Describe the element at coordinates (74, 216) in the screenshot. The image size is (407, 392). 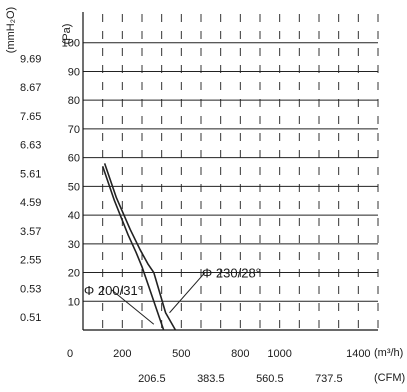
I see `pa-tick-label: 40` at that location.